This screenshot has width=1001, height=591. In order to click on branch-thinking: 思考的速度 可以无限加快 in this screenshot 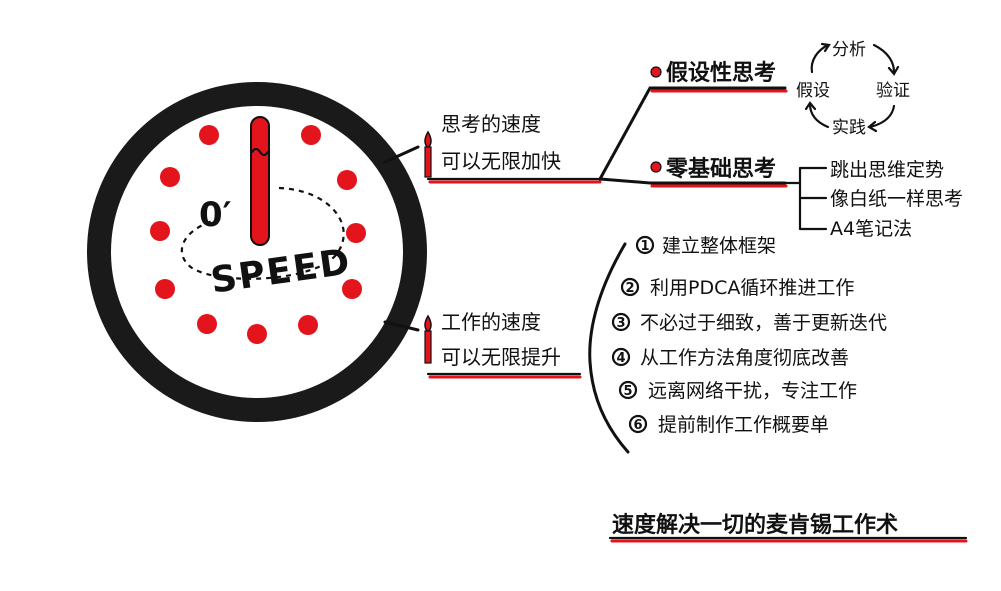, I will do `click(606, 137)`.